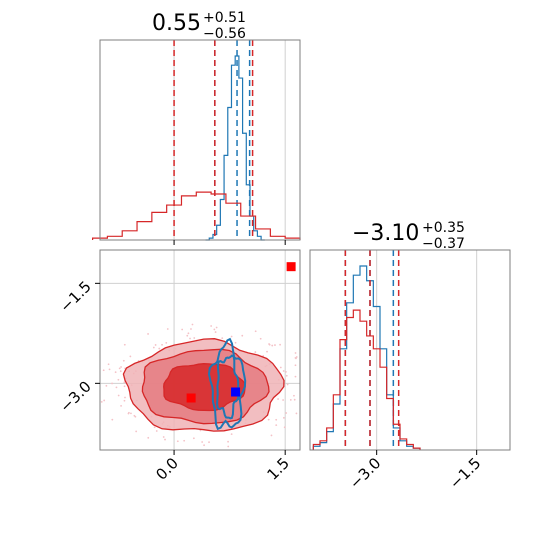 The width and height of the screenshot is (550, 550). What do you see at coordinates (365, 473) in the screenshot?
I see `tick-label-x: −3.0` at bounding box center [365, 473].